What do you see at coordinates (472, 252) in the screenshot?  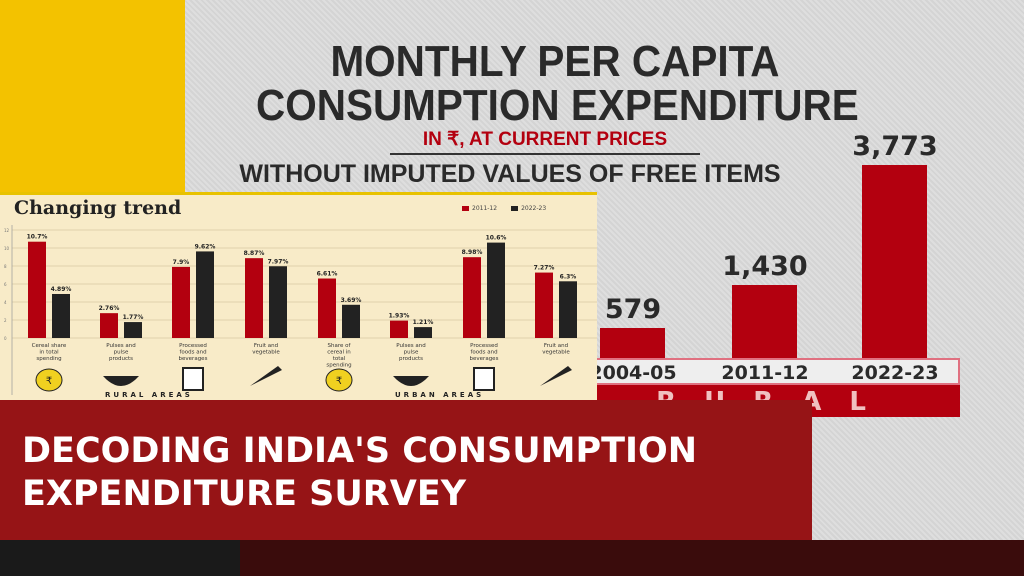 I see `bar-value-label: 8.98%` at bounding box center [472, 252].